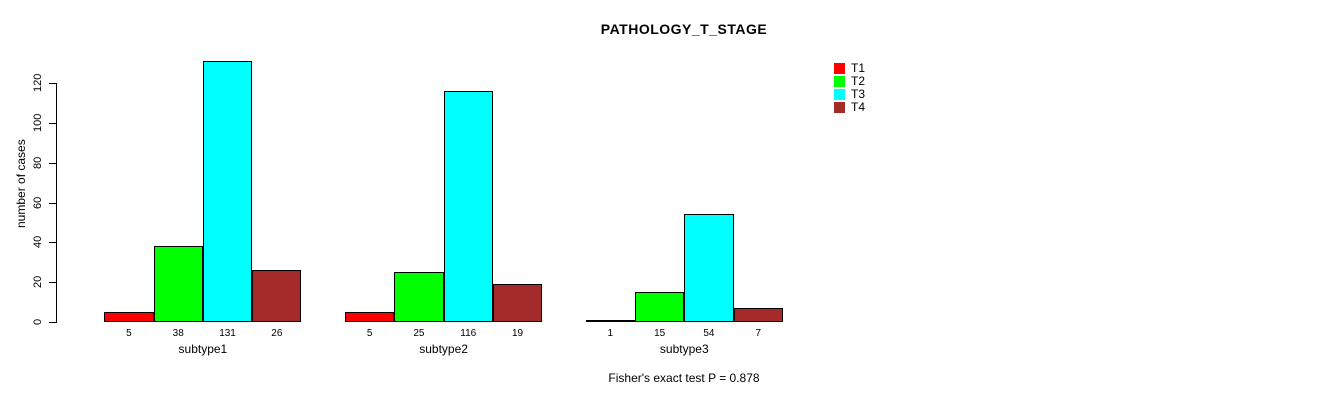 This screenshot has width=1340, height=400. Describe the element at coordinates (709, 333) in the screenshot. I see `bar-value-label: 54` at that location.